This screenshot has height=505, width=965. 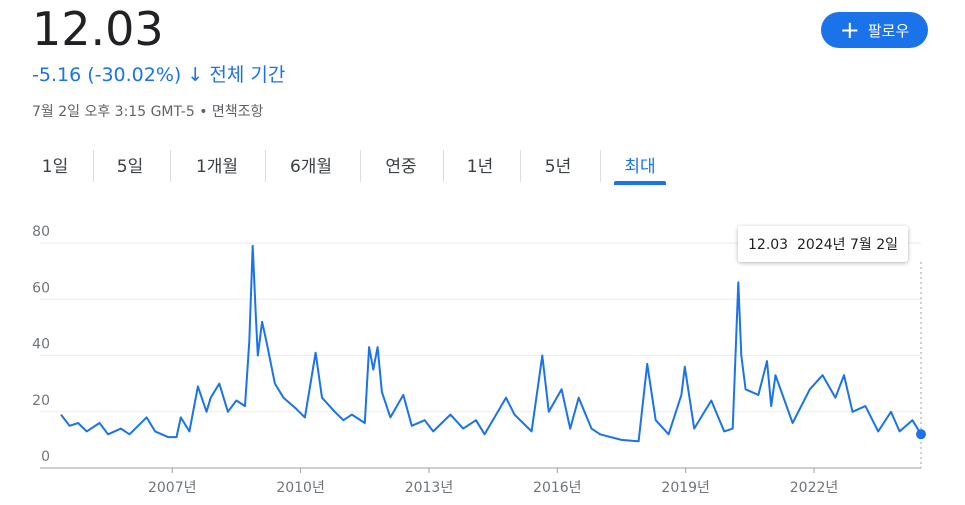 What do you see at coordinates (41, 401) in the screenshot?
I see `y-tick-label: 20` at bounding box center [41, 401].